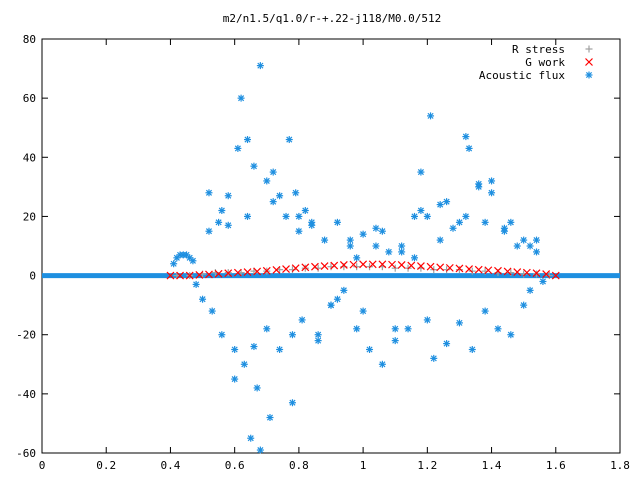 This screenshot has width=640, height=480. What do you see at coordinates (29, 157) in the screenshot?
I see `y-tick-label: 40` at bounding box center [29, 157].